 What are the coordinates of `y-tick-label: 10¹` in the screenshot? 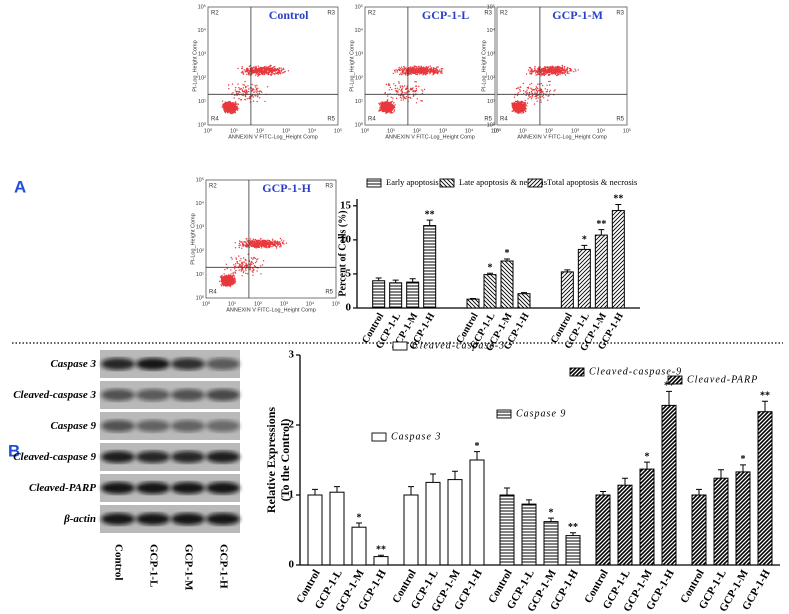 It's located at (359, 102).